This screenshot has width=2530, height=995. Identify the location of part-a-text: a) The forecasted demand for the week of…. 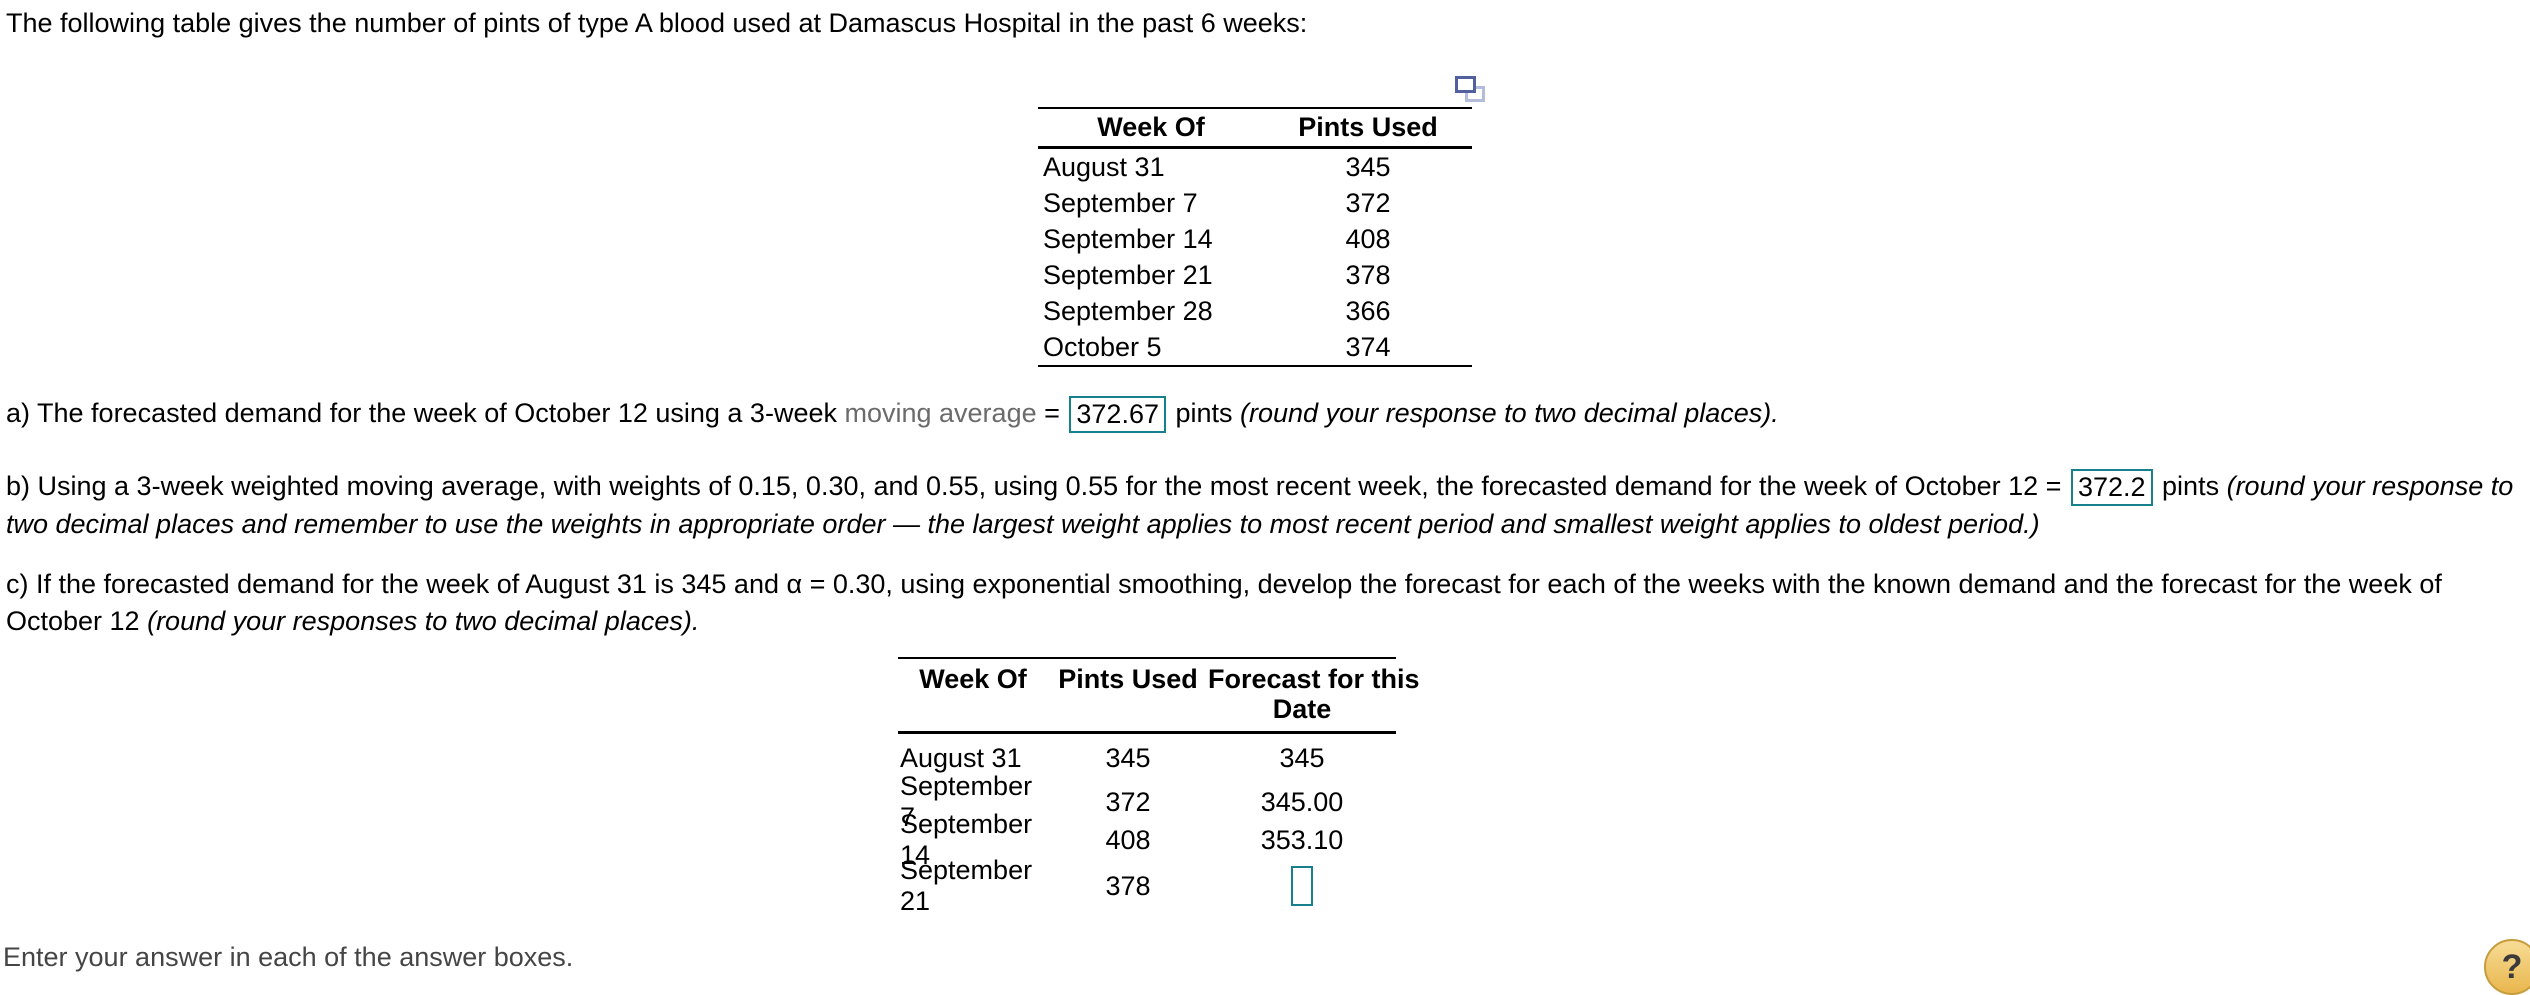
(425, 413).